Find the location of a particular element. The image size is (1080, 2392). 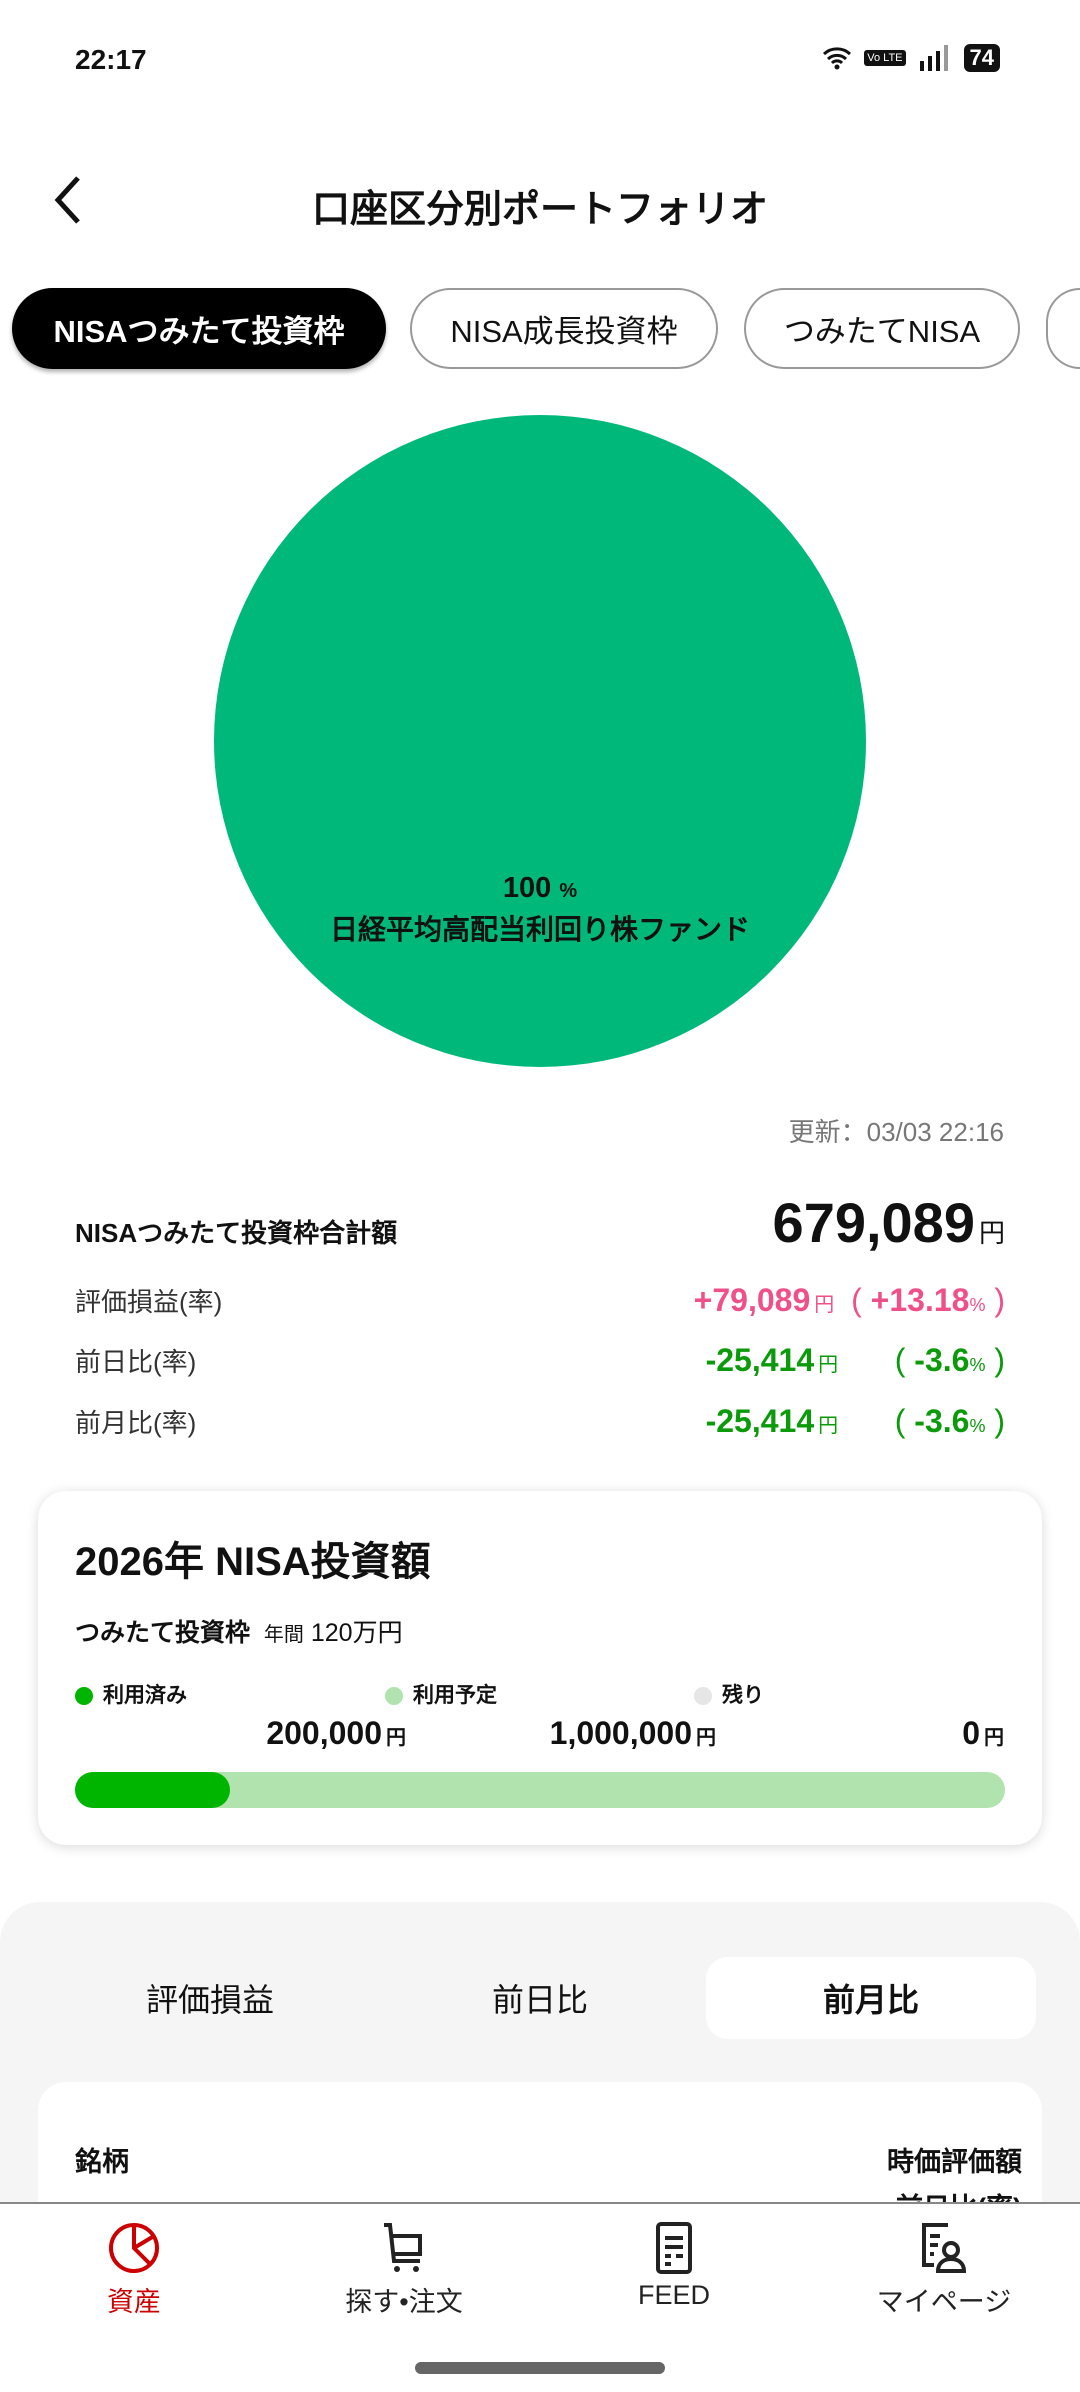

nav-feed: FEED is located at coordinates (674, 2266).